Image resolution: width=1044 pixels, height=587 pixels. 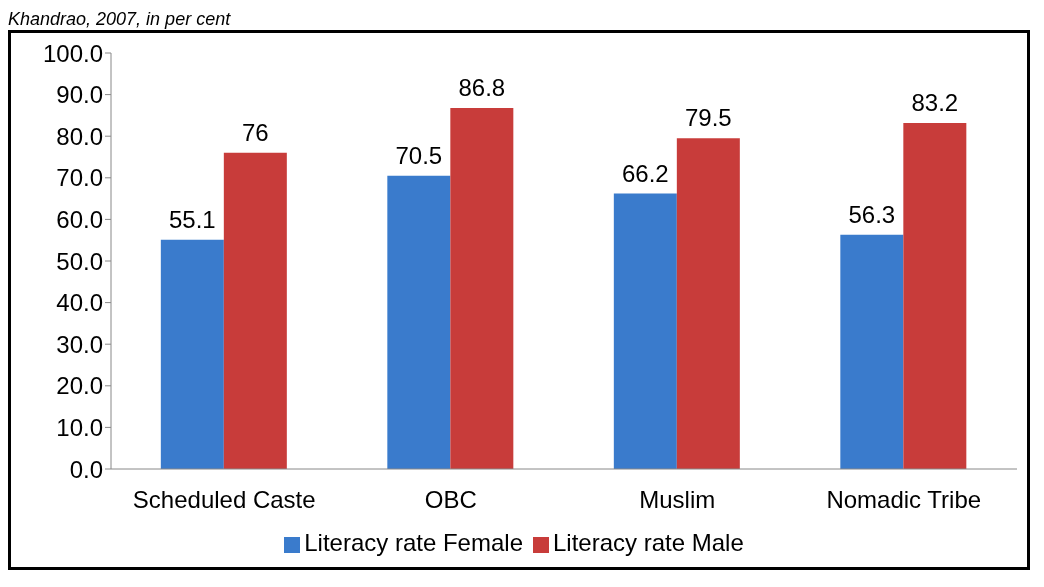 I want to click on x-tick-label: OBC, so click(x=450, y=500).